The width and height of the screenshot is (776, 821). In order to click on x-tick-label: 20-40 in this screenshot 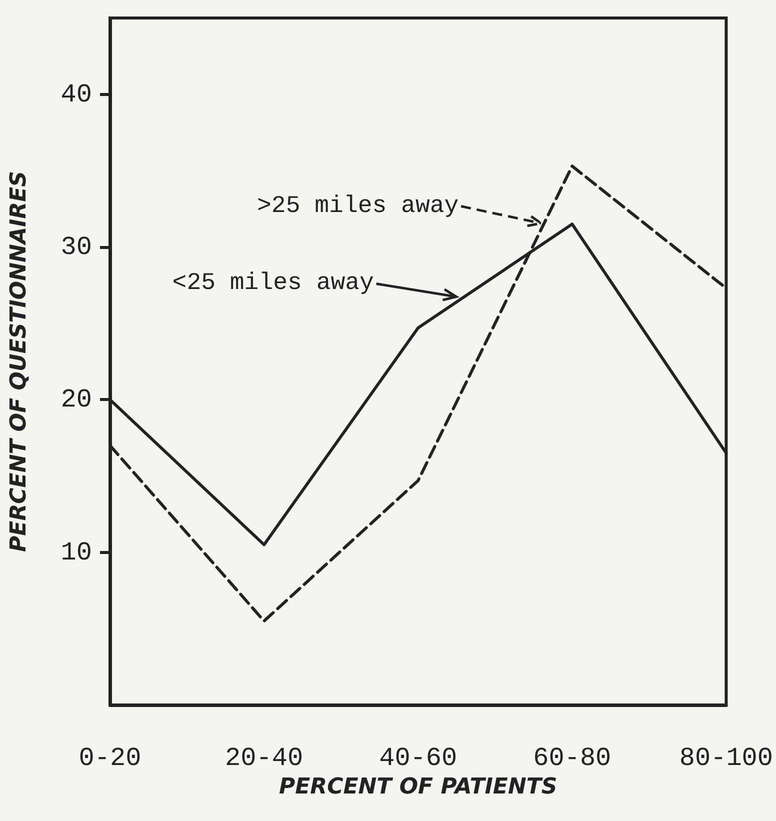, I will do `click(264, 758)`.